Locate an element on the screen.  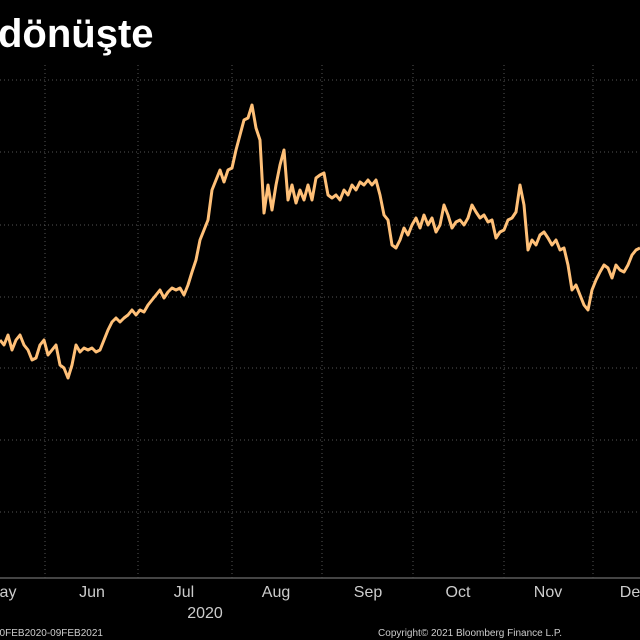
x-tick-label: Oct is located at coordinates (458, 592).